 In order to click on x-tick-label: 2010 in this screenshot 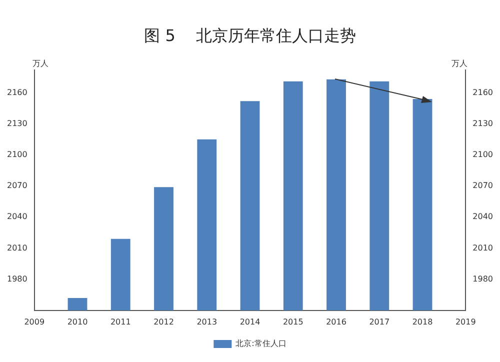, I will do `click(77, 321)`.